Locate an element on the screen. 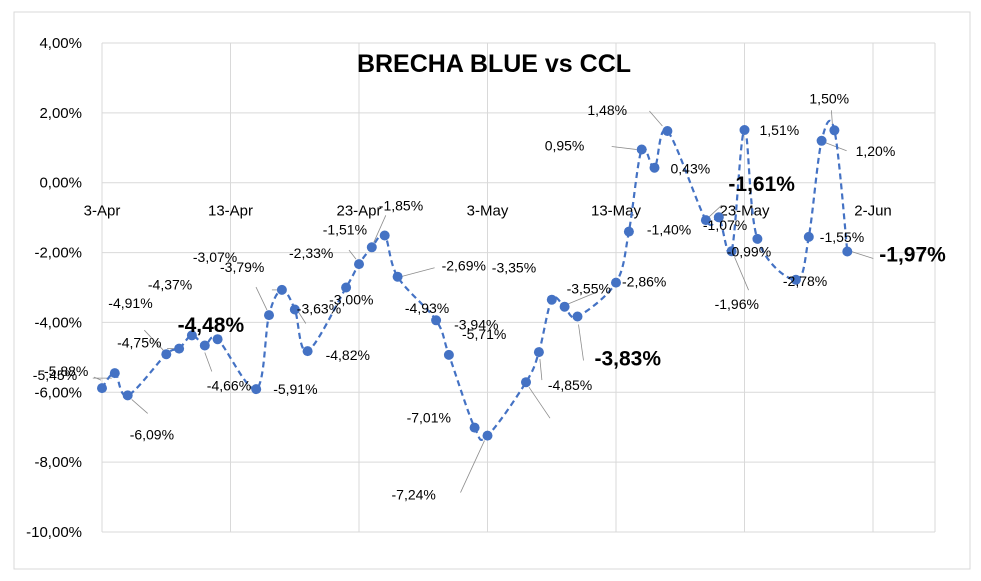 This screenshot has width=981, height=581. data-label: -2,78% is located at coordinates (805, 281).